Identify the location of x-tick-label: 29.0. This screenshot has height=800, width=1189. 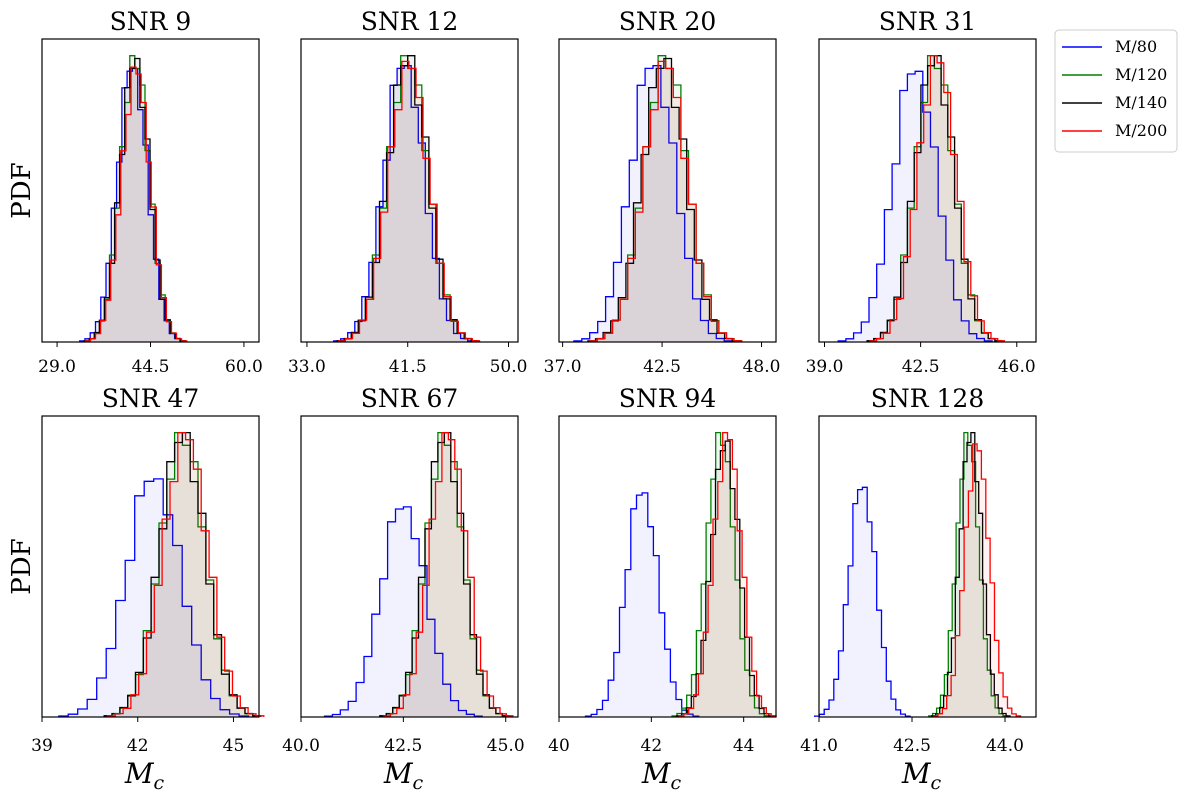
(57, 367).